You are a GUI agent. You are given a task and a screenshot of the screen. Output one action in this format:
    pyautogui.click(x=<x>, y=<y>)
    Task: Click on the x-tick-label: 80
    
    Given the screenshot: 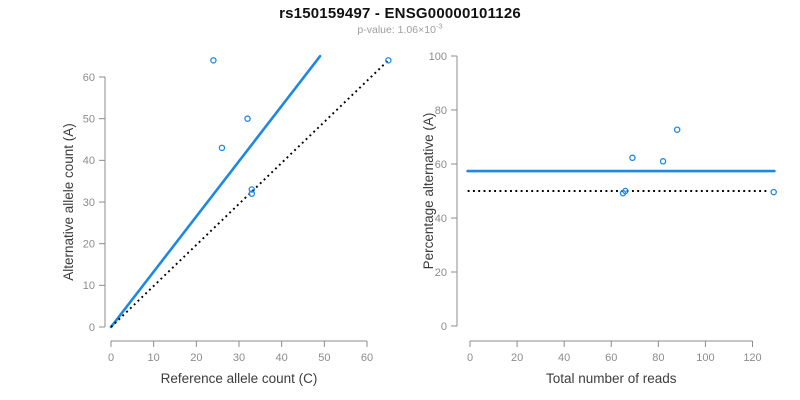 What is the action you would take?
    pyautogui.click(x=658, y=358)
    